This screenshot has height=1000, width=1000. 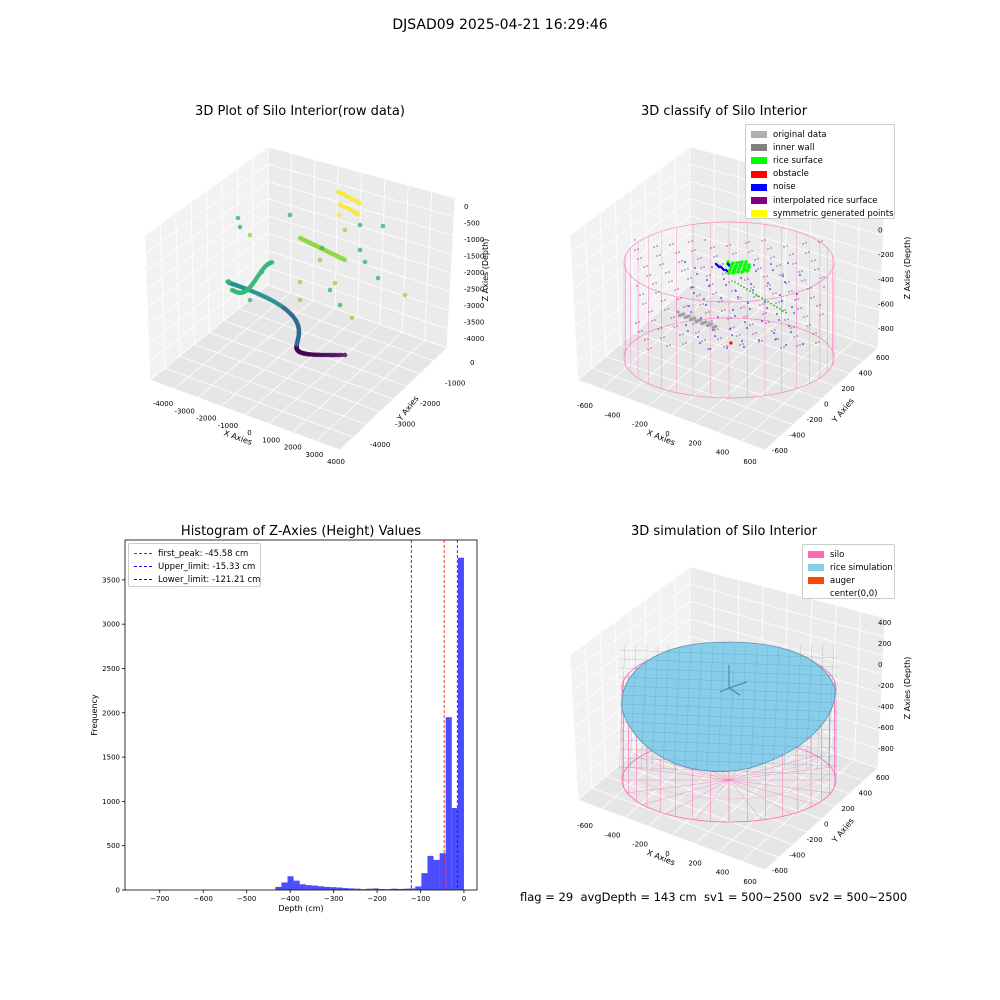 I want to click on panel4-z-ticks: -800 -600 -400 -200 0 200 400, so click(x=886, y=686).